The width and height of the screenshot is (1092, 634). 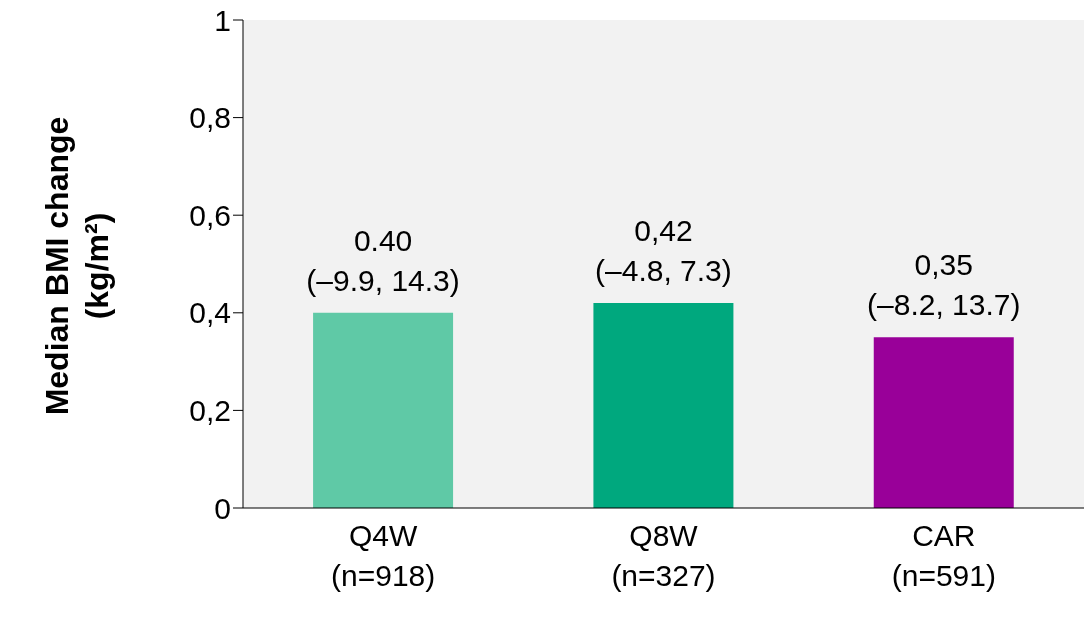 I want to click on y-tick-label: 0,2, so click(x=210, y=411).